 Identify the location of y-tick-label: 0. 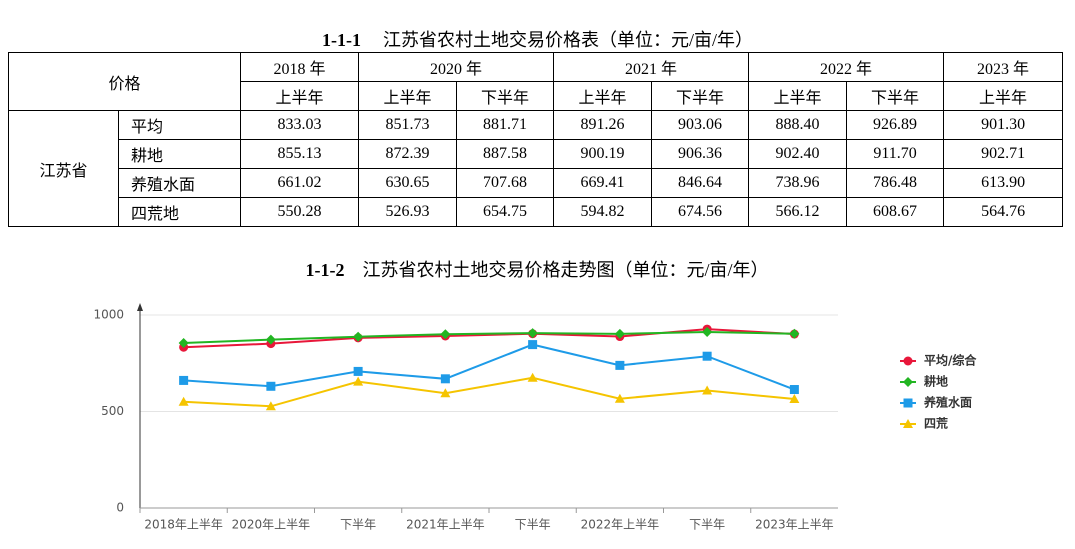
(120, 508).